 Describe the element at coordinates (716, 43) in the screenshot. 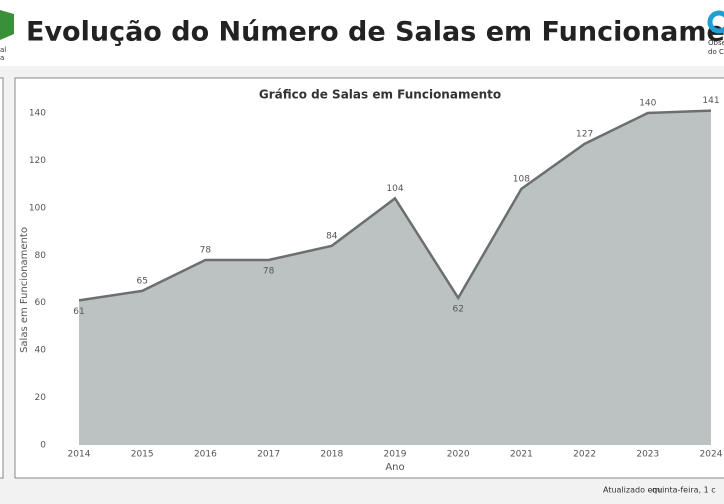

I see `right-logo-text: Obse` at that location.